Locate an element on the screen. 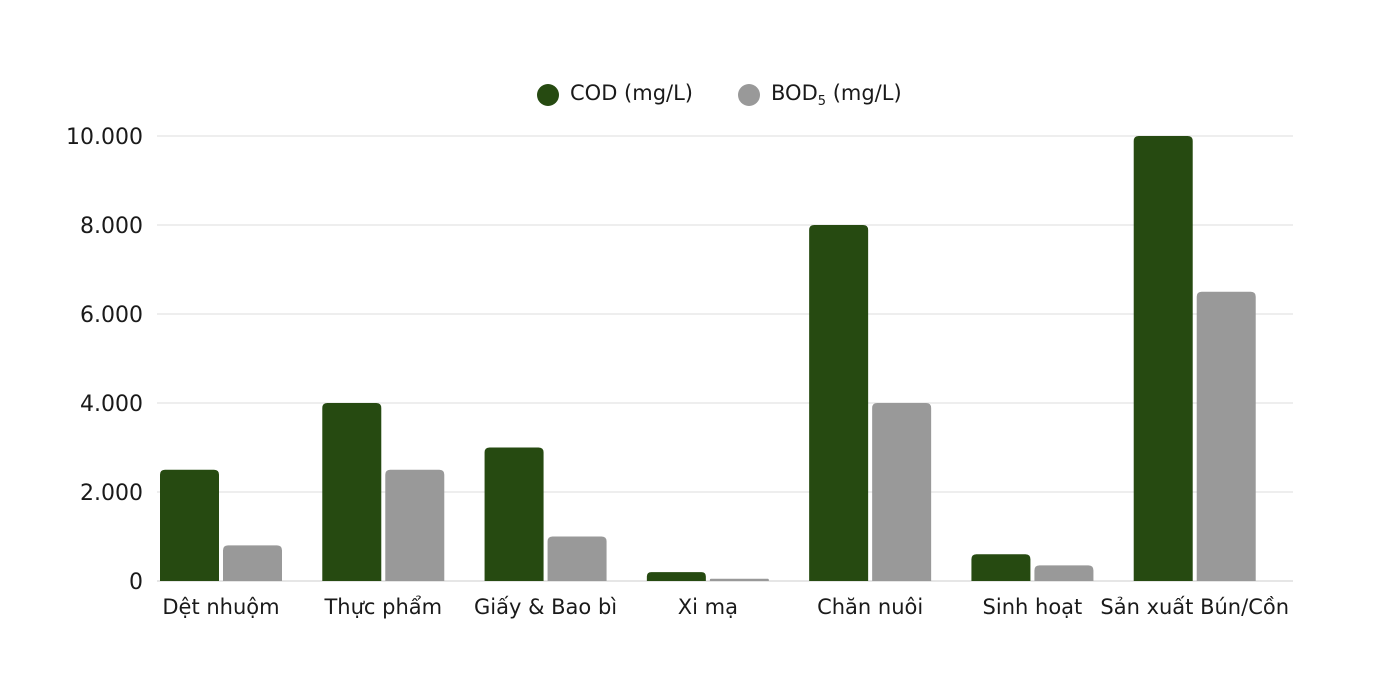  x-tick-label: Sản xuất Bún/Cồn is located at coordinates (1194, 607).